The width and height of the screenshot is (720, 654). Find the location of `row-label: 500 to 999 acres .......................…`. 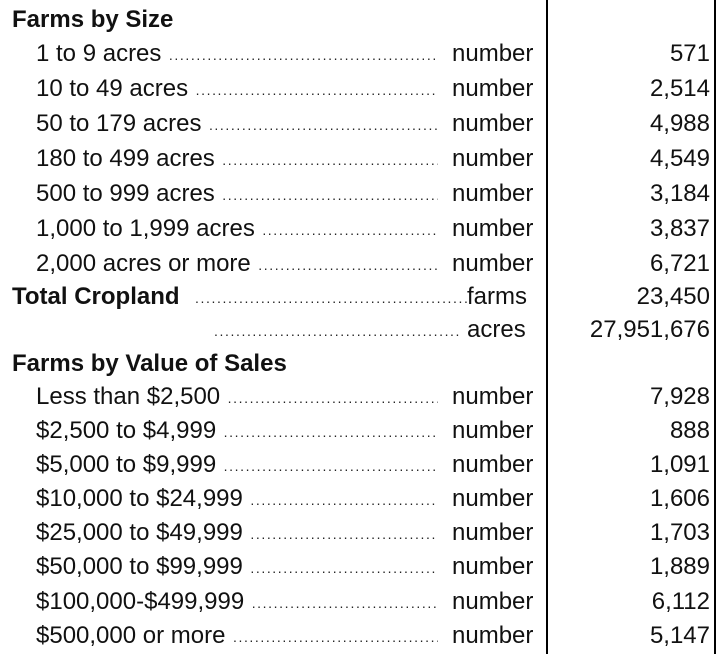

row-label: 500 to 999 acres .......................… is located at coordinates (237, 193).